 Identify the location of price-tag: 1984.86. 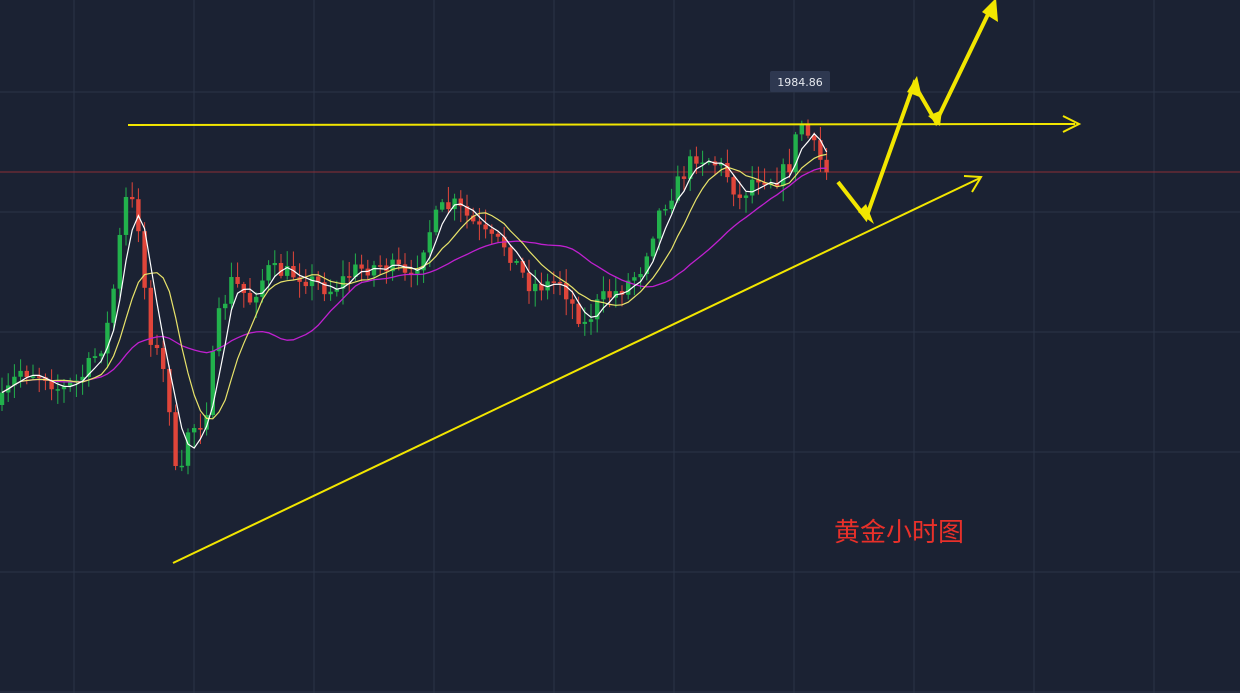
(800, 81).